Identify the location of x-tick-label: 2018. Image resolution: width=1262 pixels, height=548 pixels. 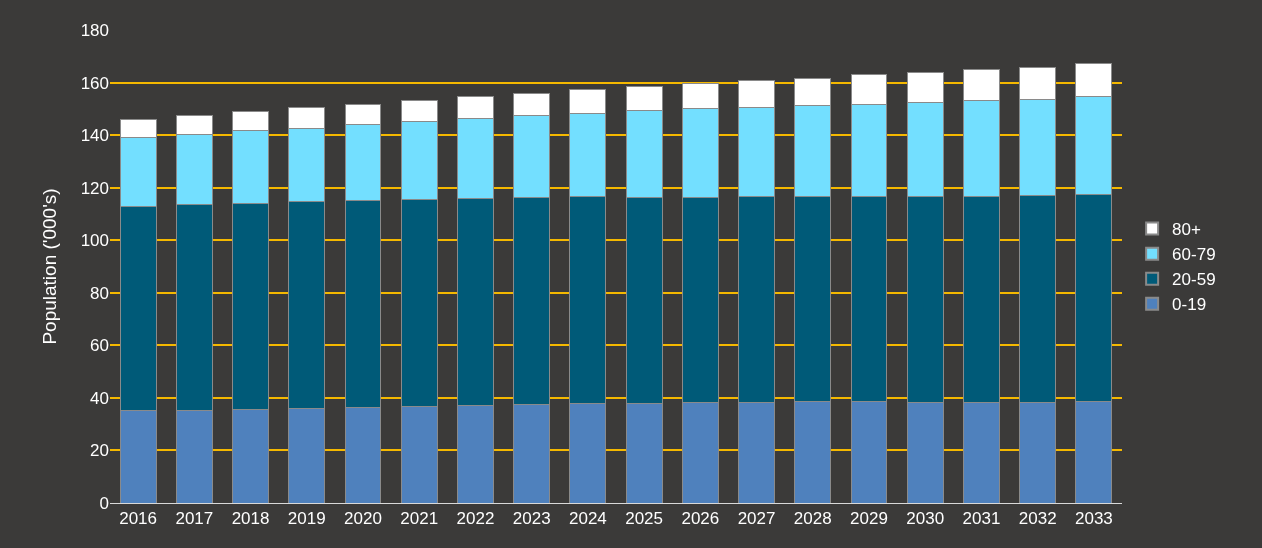
(250, 519).